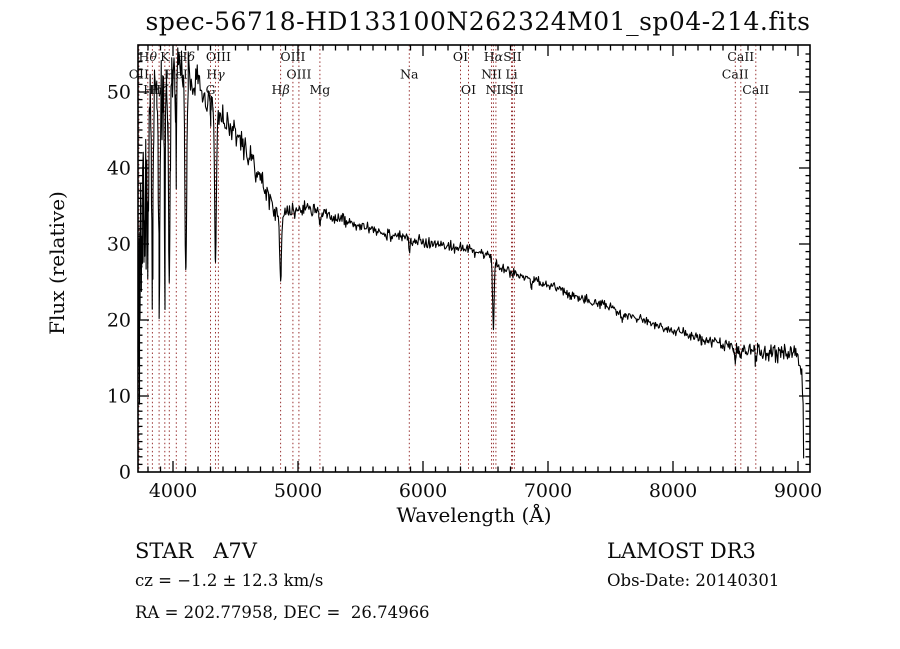  What do you see at coordinates (152, 89) in the screenshot?
I see `spectral-line-label: Hη` at bounding box center [152, 89].